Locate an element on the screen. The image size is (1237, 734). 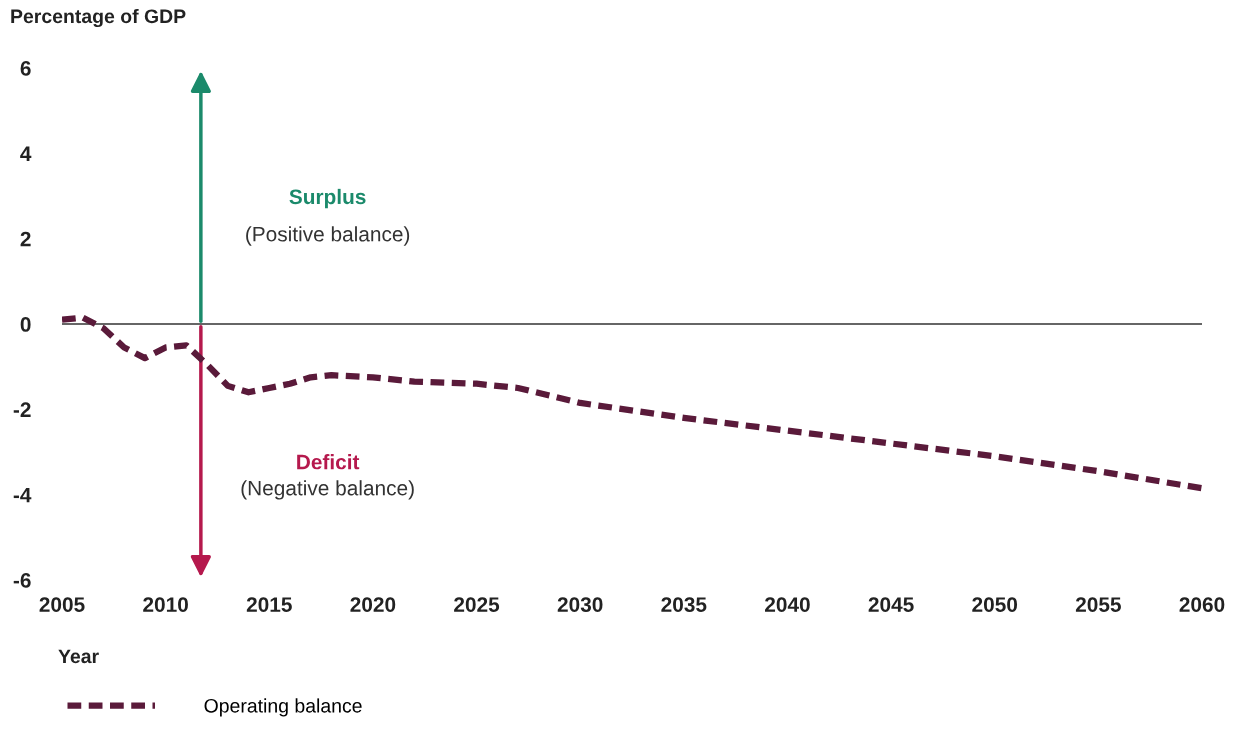
x-tick-label: 2045 is located at coordinates (891, 604).